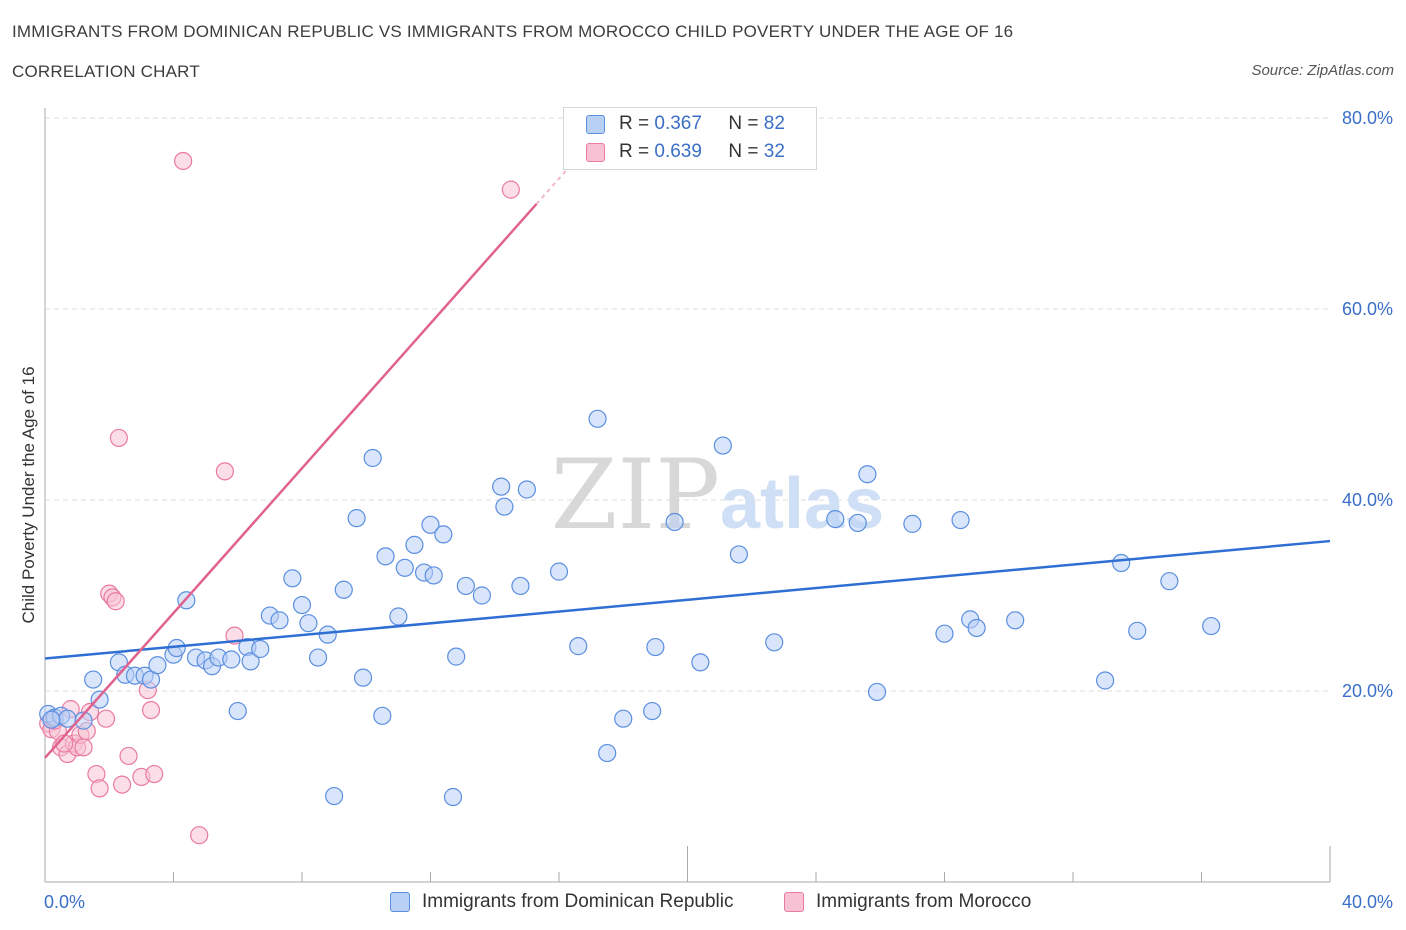 The width and height of the screenshot is (1406, 930). I want to click on bottom-legend-dominican: Immigrants from Dominican Republic, so click(562, 902).